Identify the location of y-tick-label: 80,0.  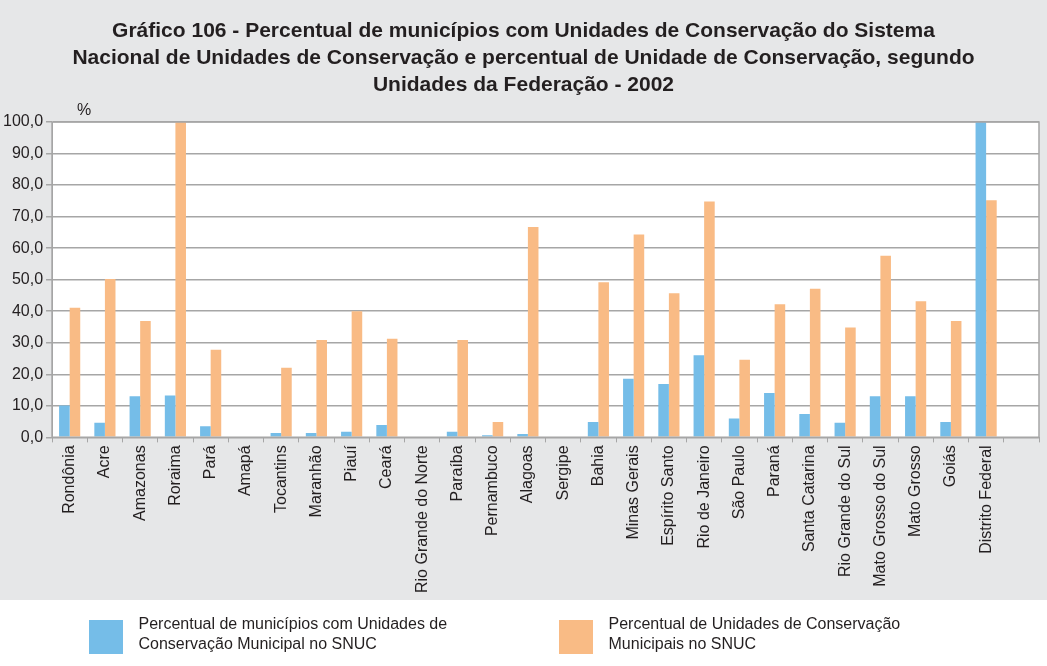
(27, 184).